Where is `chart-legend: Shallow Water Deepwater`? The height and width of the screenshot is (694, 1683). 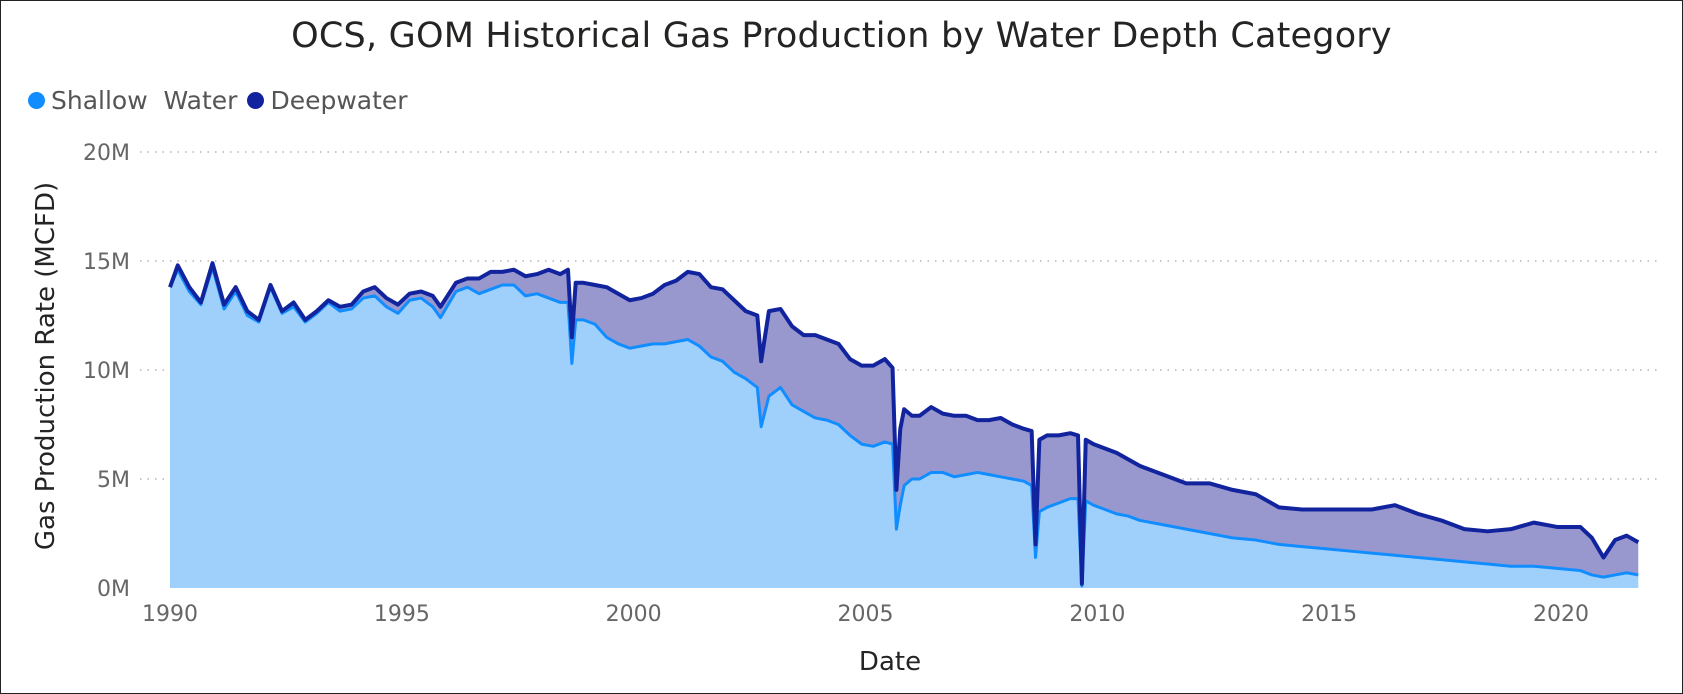
chart-legend: Shallow Water Deepwater is located at coordinates (223, 100).